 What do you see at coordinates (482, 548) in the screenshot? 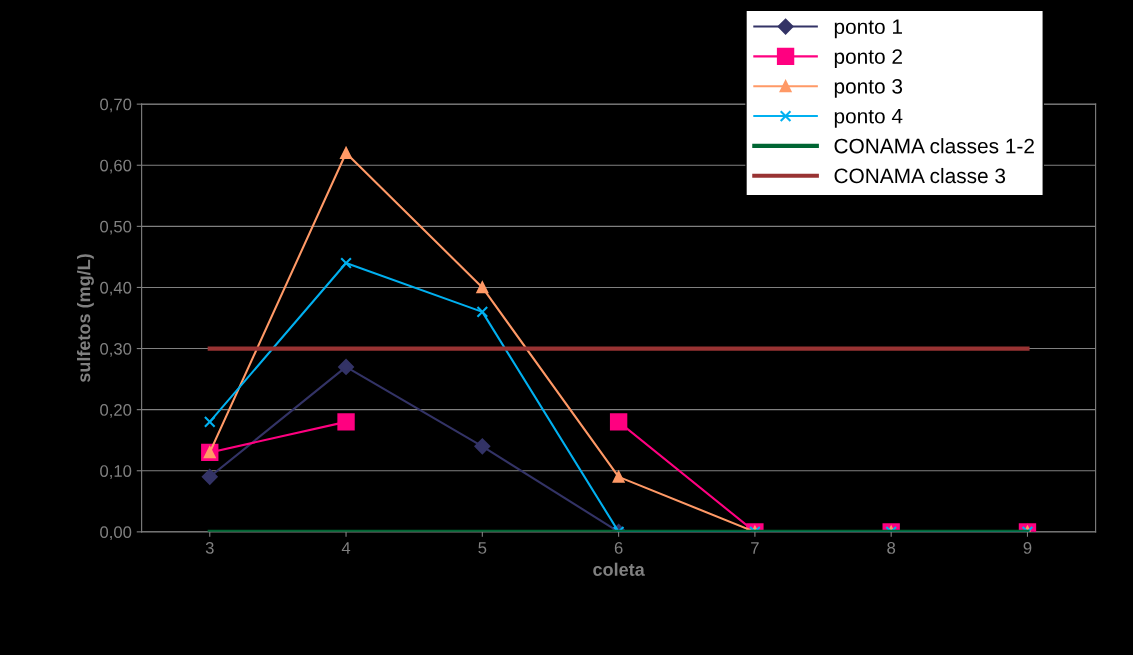
I see `x-tick-label: 5` at bounding box center [482, 548].